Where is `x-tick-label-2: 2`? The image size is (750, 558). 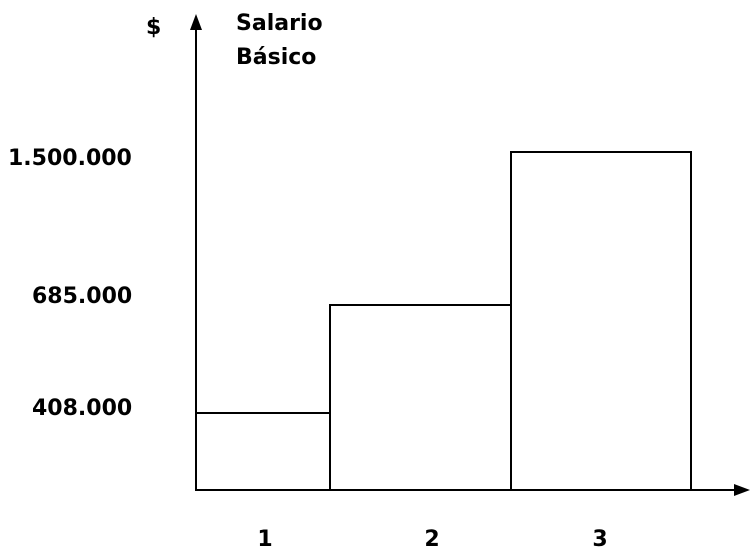 x-tick-label-2: 2 is located at coordinates (431, 539).